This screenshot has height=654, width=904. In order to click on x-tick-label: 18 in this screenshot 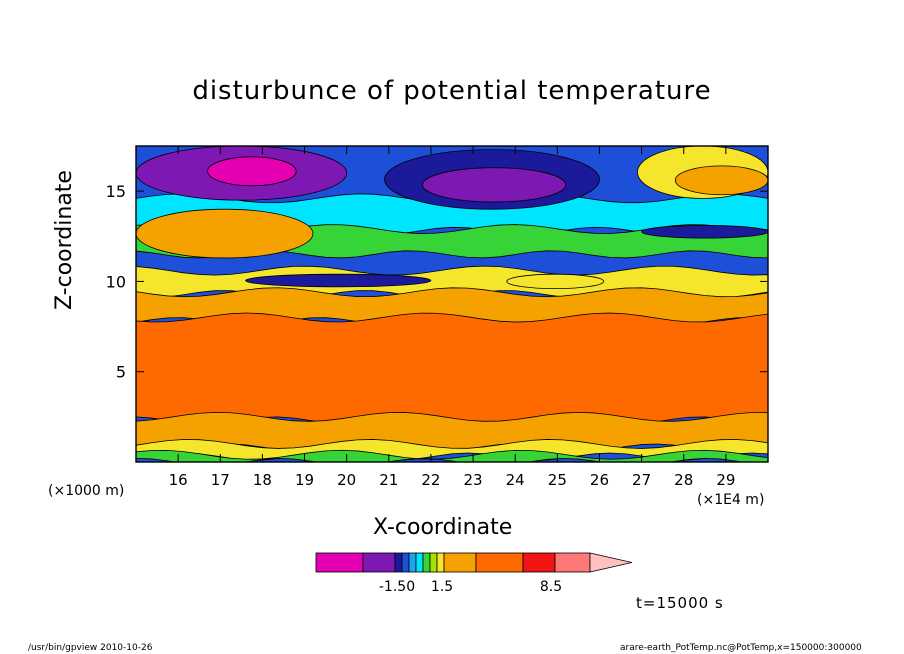, I will do `click(262, 480)`.